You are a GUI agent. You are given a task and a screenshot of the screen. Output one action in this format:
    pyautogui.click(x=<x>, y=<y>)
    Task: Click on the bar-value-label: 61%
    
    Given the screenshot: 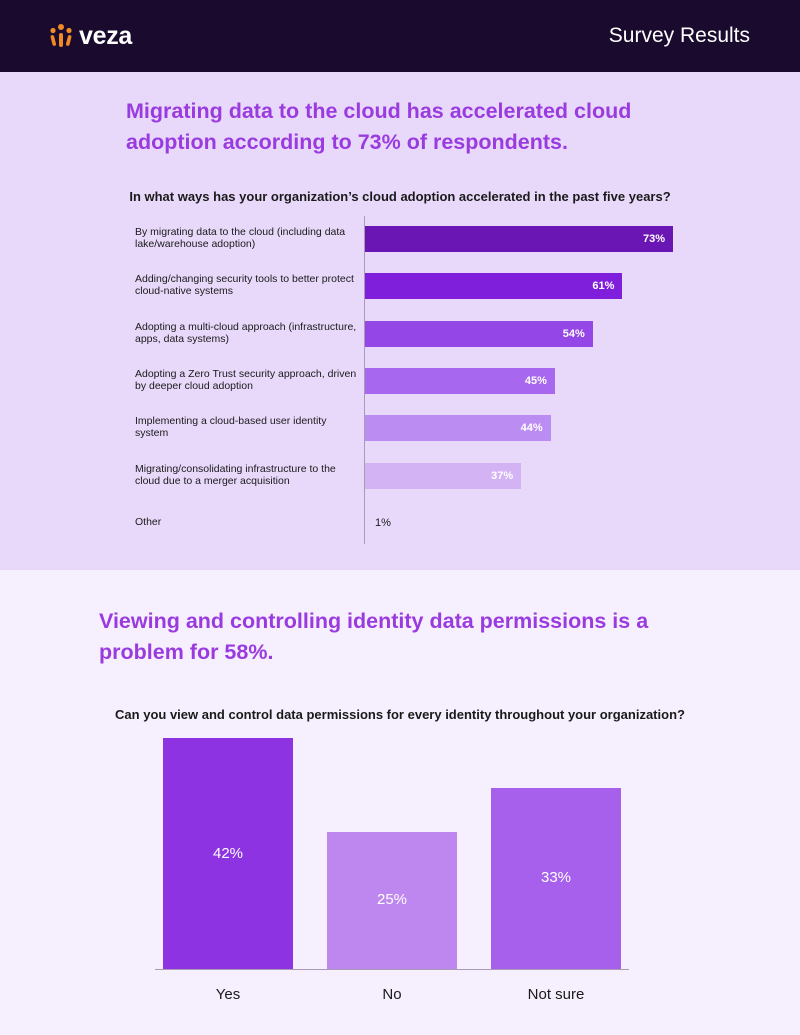 What is the action you would take?
    pyautogui.click(x=603, y=286)
    